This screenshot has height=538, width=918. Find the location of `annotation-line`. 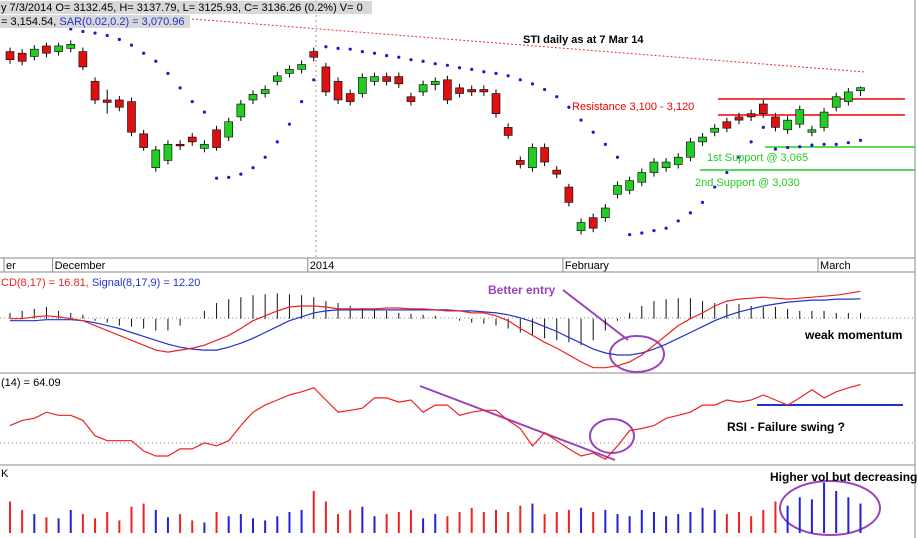

annotation-line is located at coordinates (517, 423).